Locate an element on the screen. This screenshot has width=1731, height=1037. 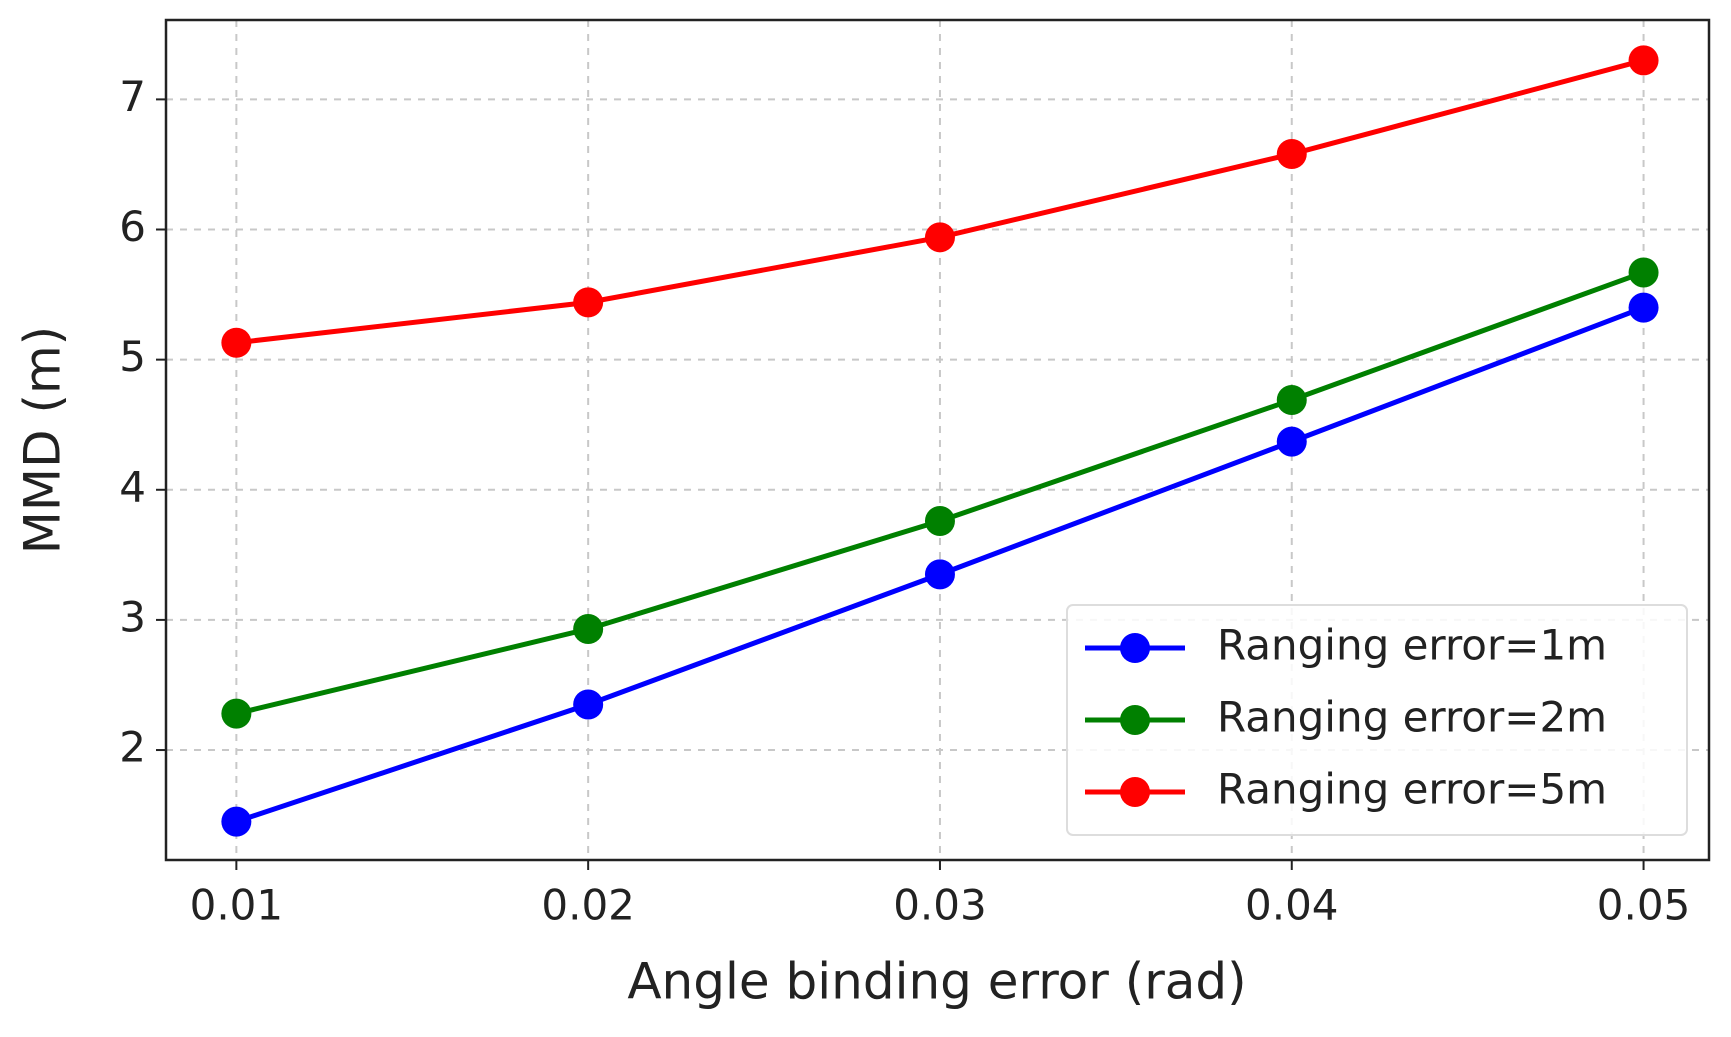
y-tick-label: 7 is located at coordinates (132, 96).